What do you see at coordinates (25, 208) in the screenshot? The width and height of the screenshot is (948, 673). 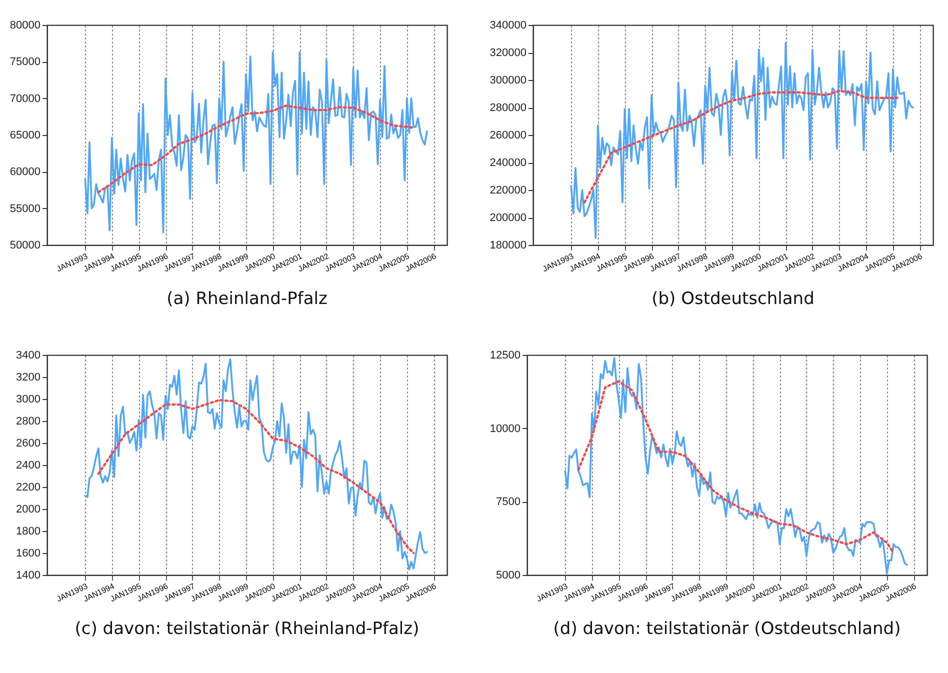 I see `y-tick-label: 55000` at bounding box center [25, 208].